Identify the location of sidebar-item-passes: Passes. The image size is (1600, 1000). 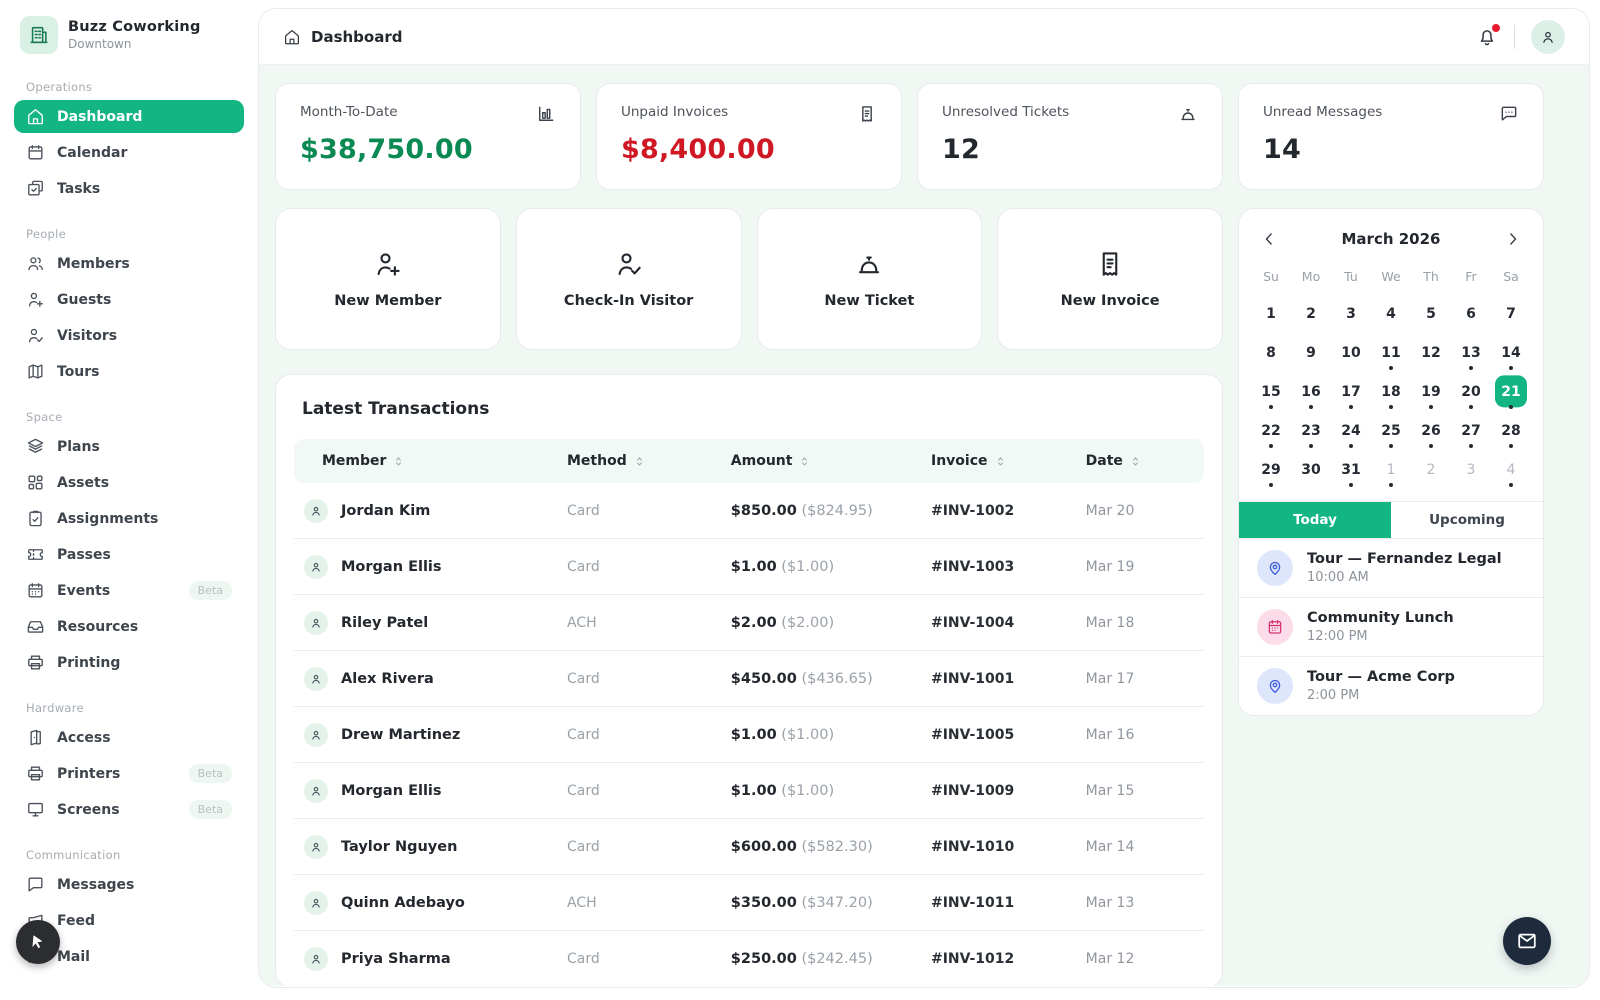
(129, 554).